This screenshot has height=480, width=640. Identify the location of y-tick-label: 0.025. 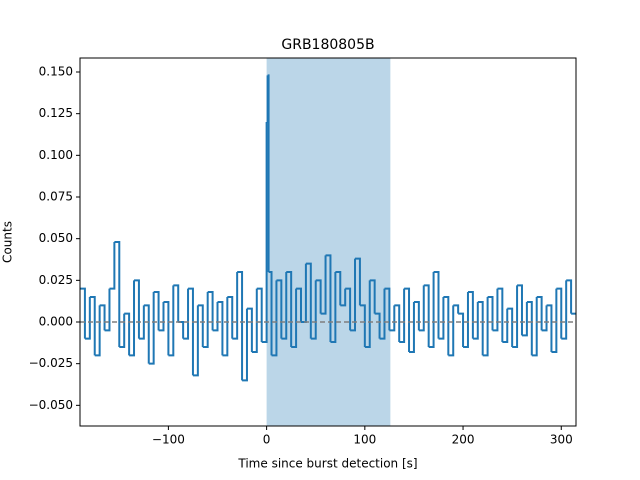
(56, 280).